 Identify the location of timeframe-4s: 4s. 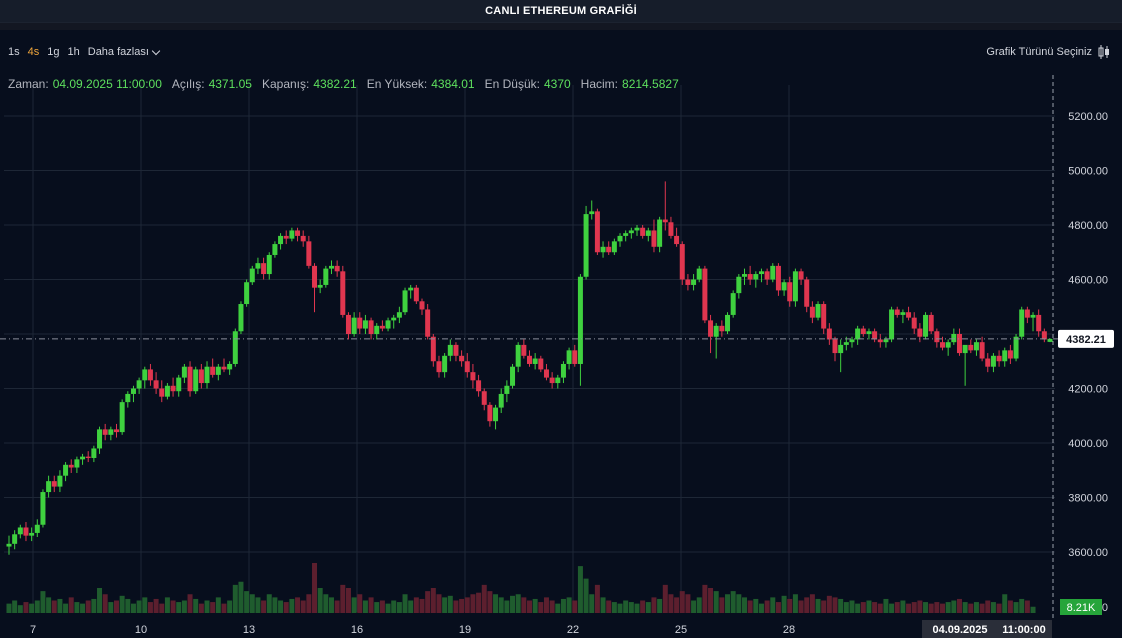
(33, 52).